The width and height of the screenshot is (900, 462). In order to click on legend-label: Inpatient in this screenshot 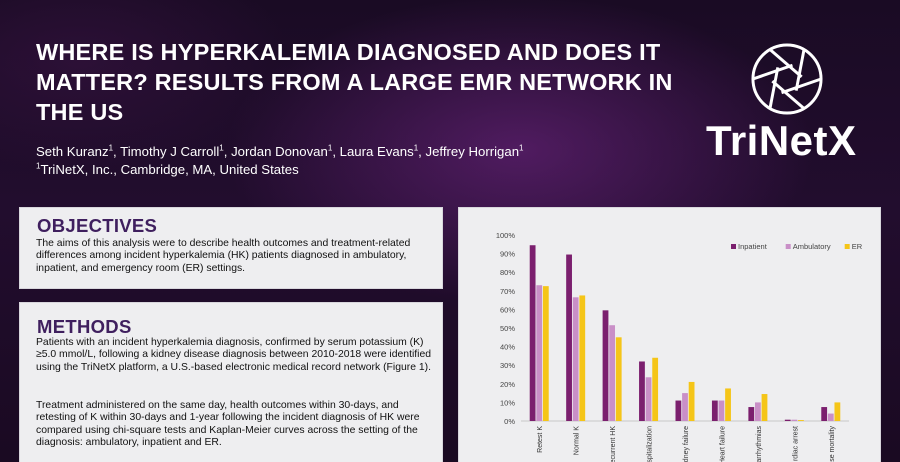, I will do `click(753, 246)`.